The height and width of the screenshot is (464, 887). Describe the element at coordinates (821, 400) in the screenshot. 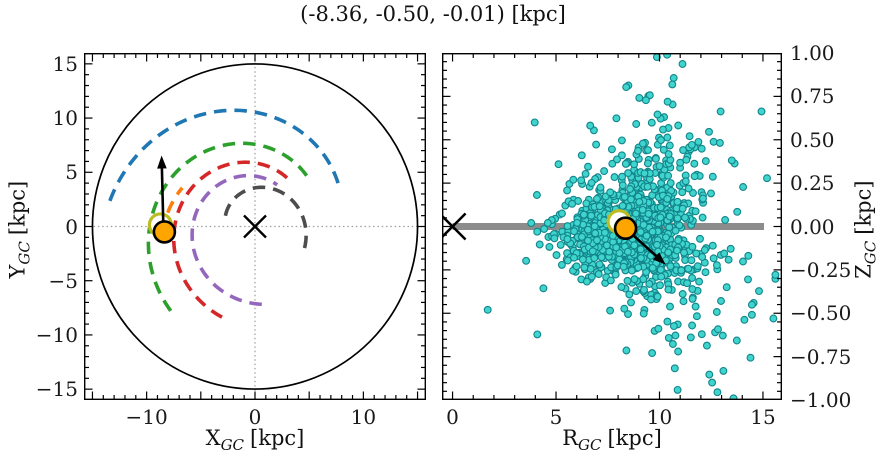

I see `tick-label: −1.00` at that location.